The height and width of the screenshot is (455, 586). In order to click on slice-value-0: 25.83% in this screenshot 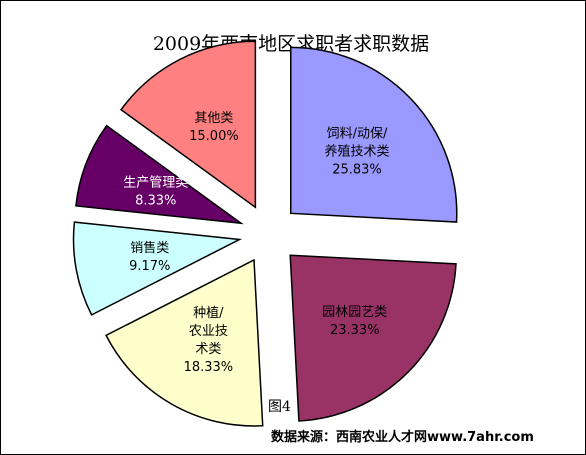, I will do `click(357, 170)`.